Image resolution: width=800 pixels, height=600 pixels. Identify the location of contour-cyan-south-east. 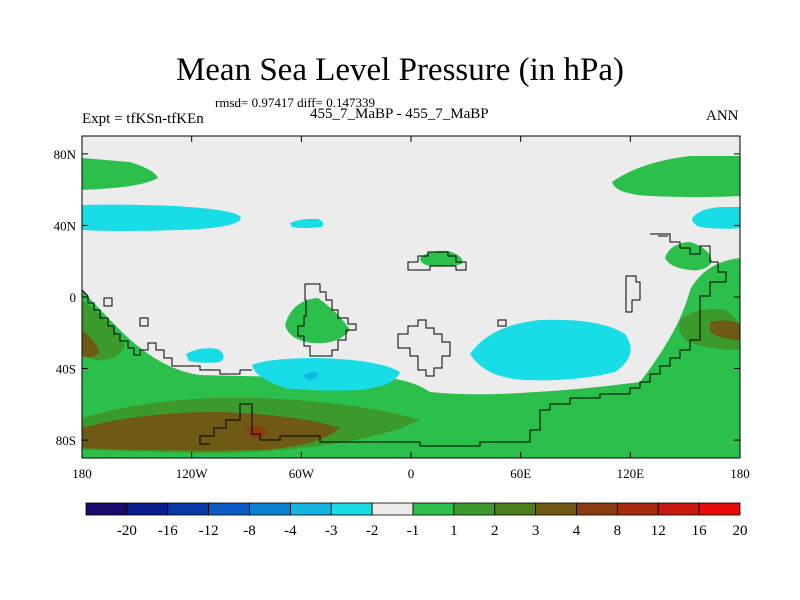
(550, 350).